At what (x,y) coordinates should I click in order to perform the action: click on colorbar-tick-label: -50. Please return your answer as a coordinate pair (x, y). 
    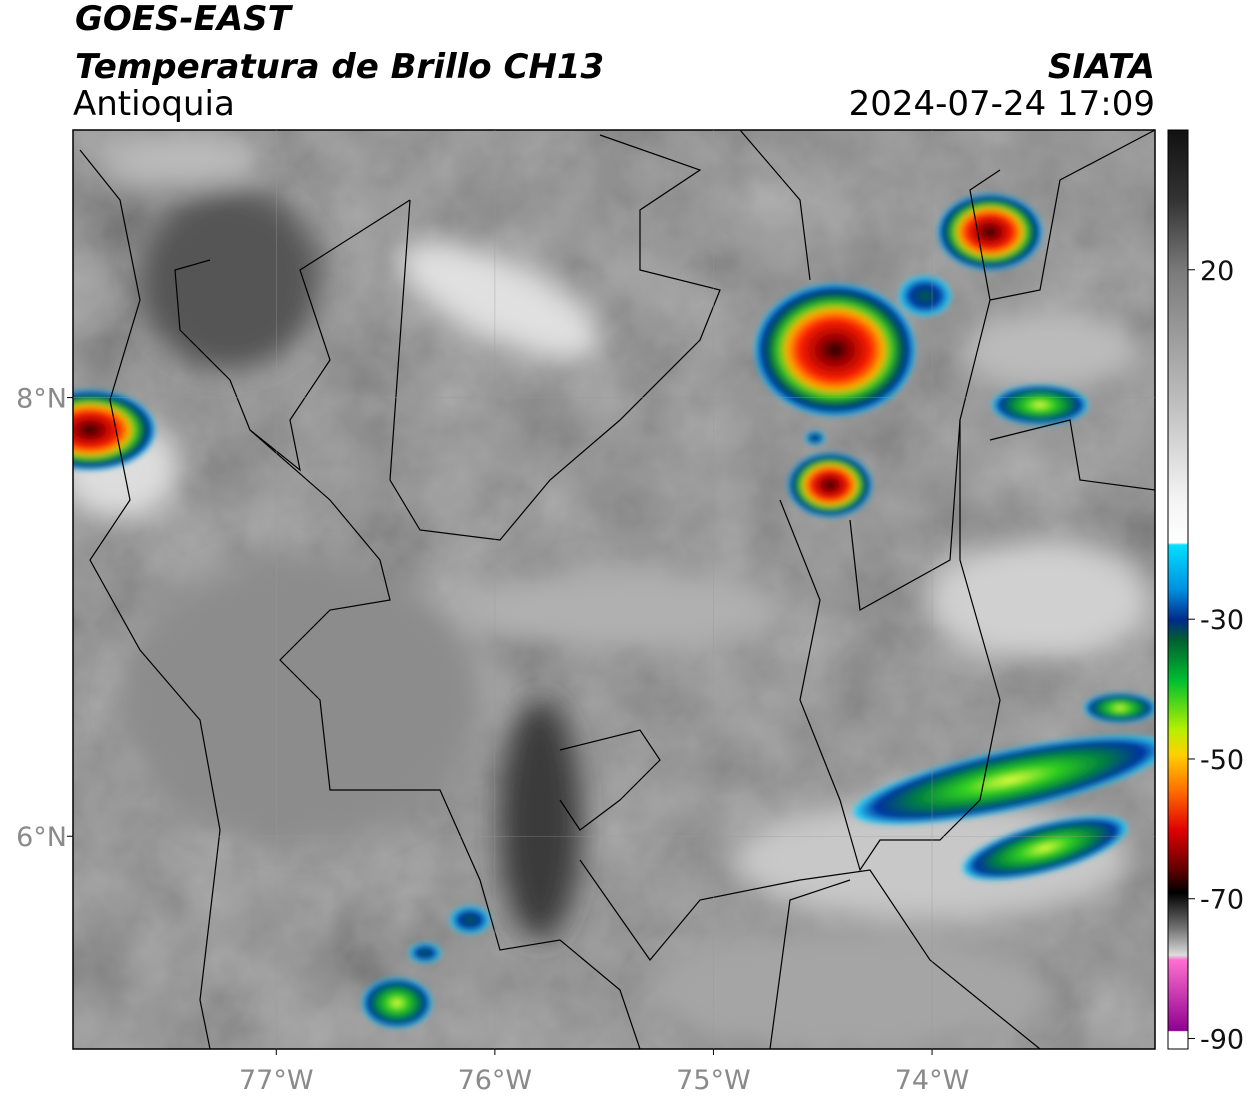
    Looking at the image, I should click on (1222, 760).